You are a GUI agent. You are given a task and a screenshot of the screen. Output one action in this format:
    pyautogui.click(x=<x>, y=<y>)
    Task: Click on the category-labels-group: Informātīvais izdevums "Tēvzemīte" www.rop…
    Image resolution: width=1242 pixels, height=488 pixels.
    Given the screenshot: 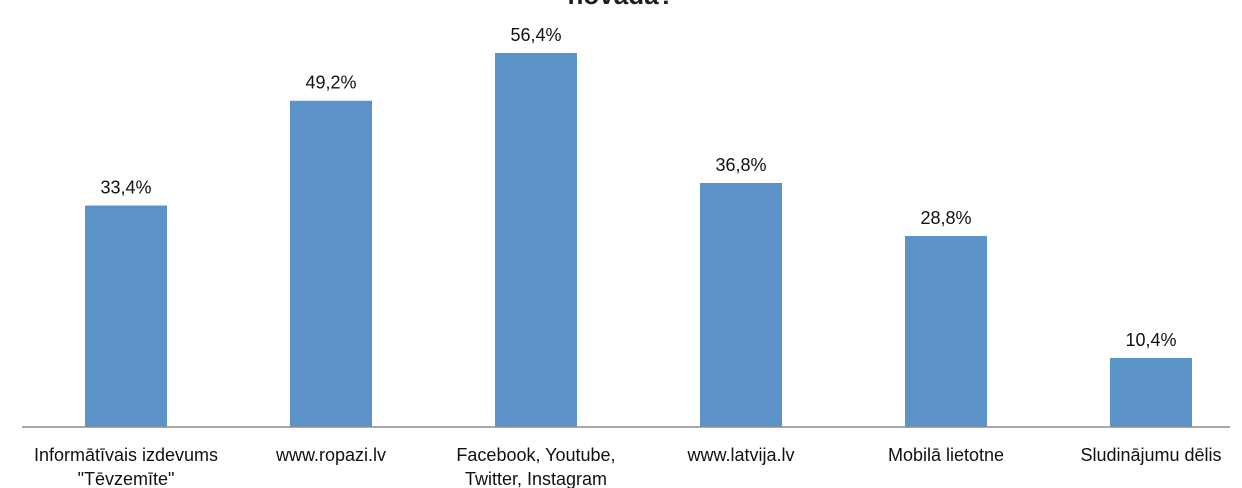 What is the action you would take?
    pyautogui.click(x=628, y=466)
    